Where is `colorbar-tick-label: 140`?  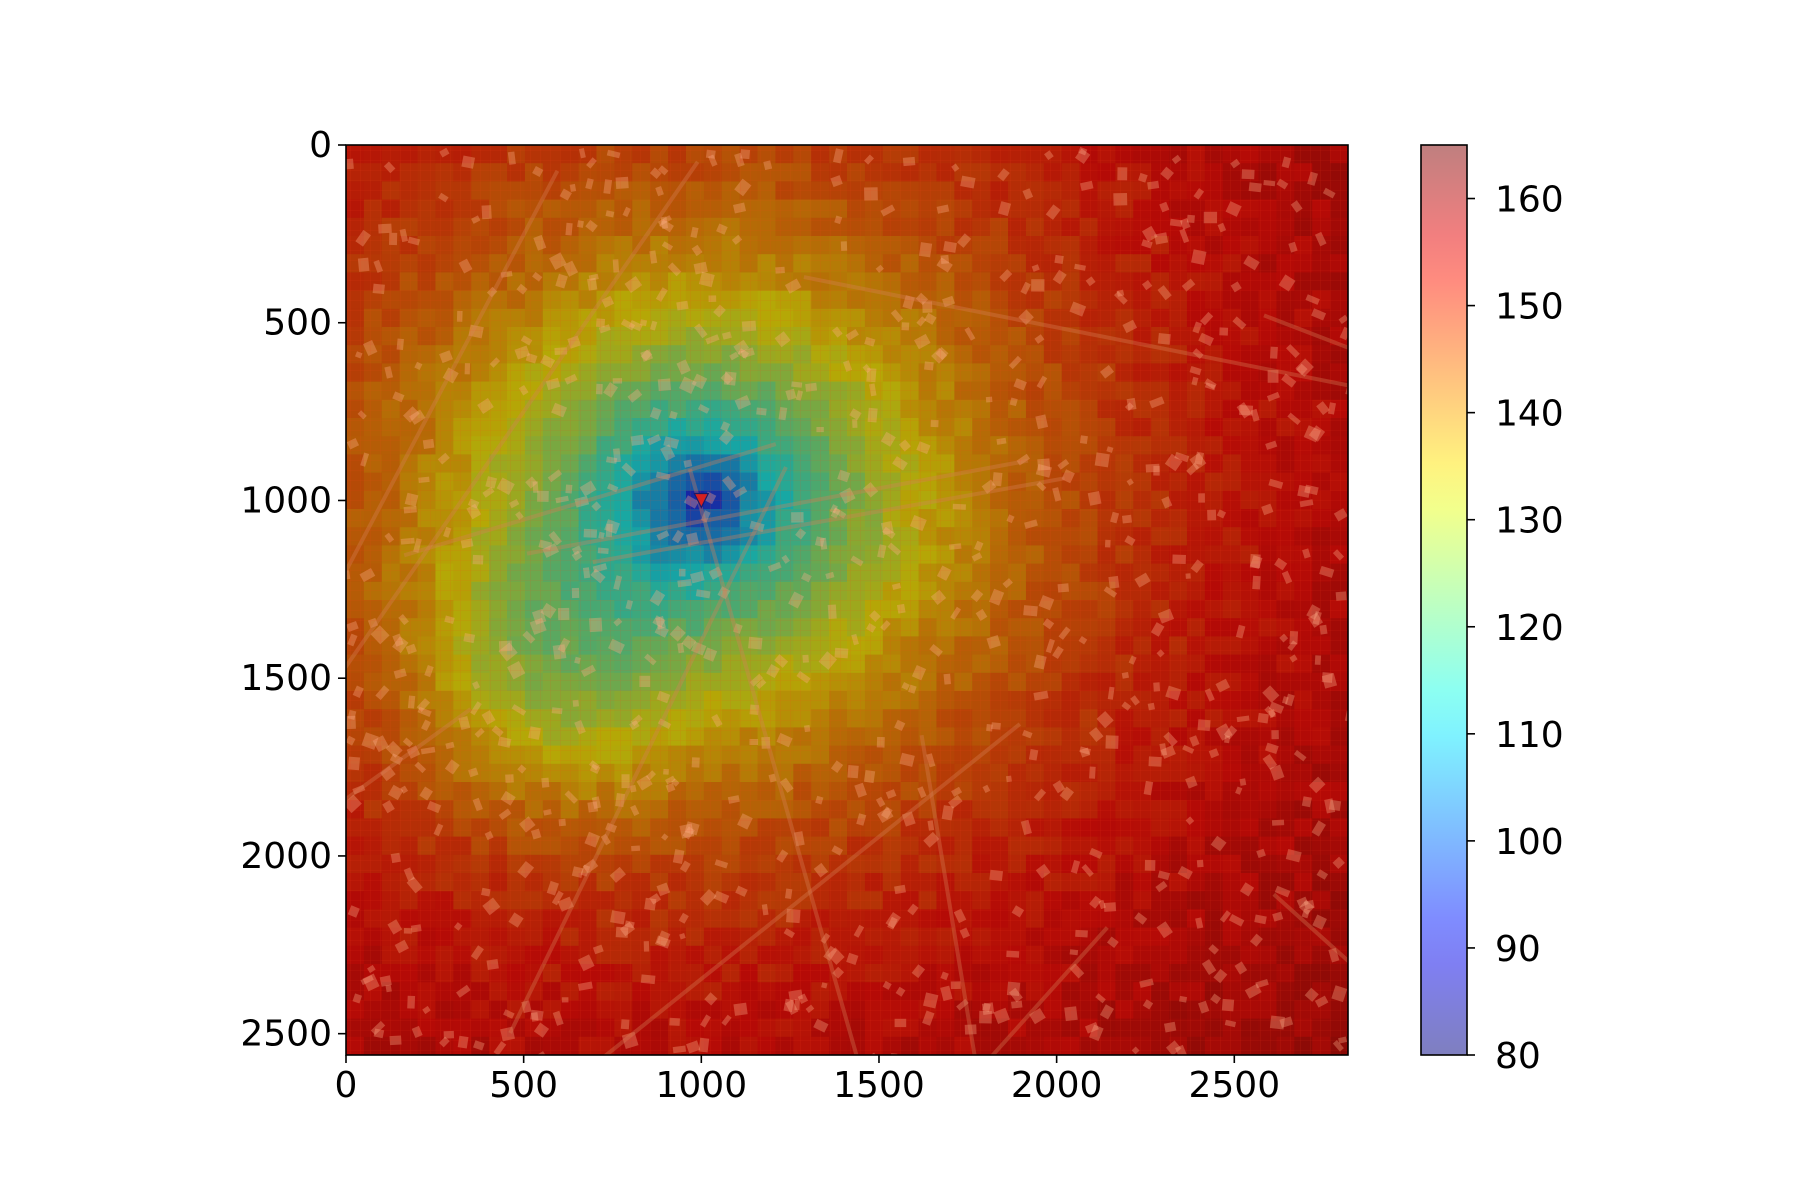
colorbar-tick-label: 140 is located at coordinates (1529, 414).